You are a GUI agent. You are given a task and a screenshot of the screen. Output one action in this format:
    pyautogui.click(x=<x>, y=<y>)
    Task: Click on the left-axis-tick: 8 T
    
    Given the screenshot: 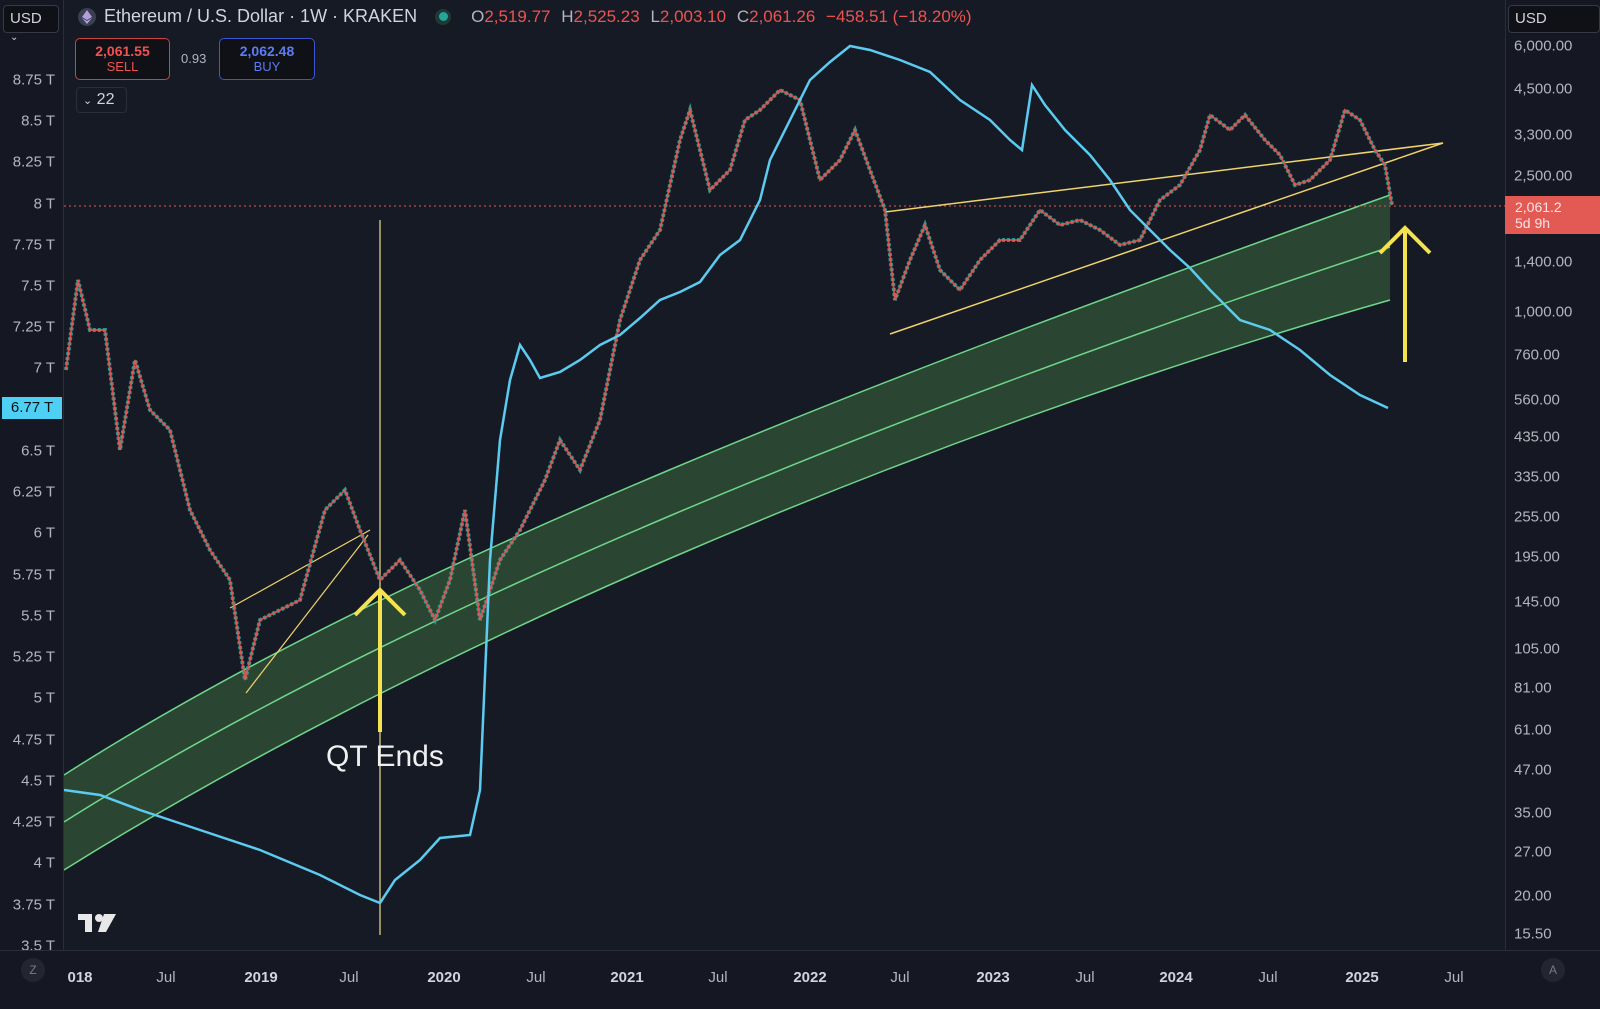 What is the action you would take?
    pyautogui.click(x=44, y=204)
    